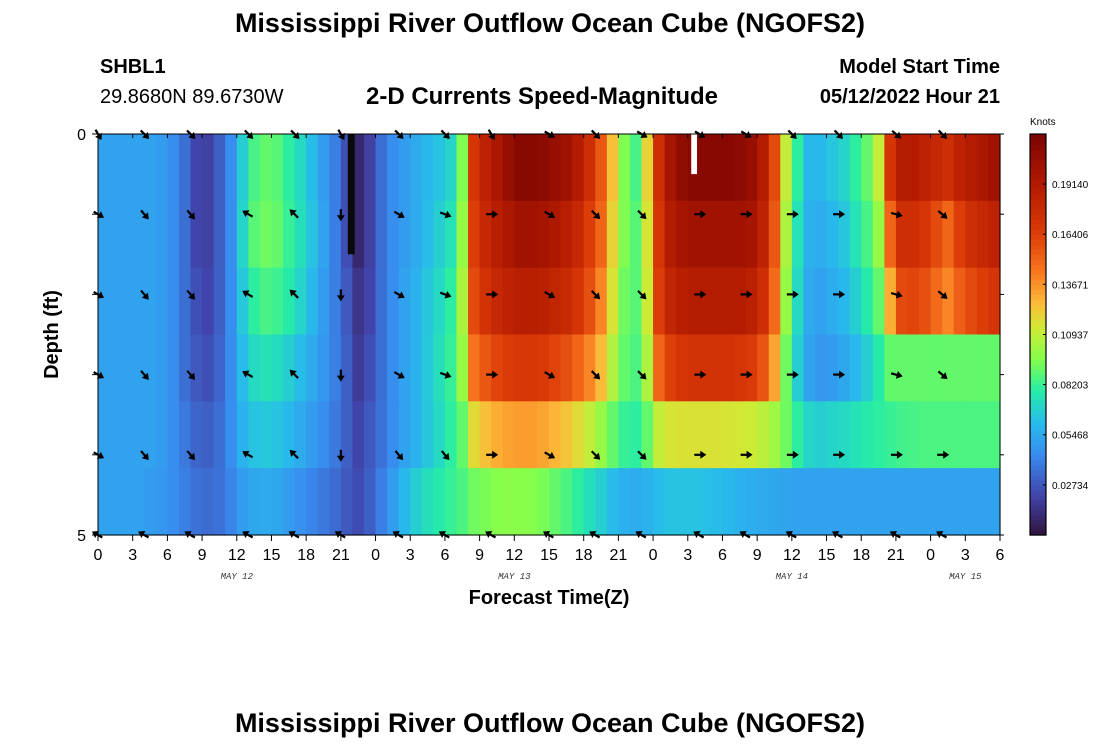 This screenshot has width=1100, height=750. I want to click on y-tick-label: 0, so click(81, 135).